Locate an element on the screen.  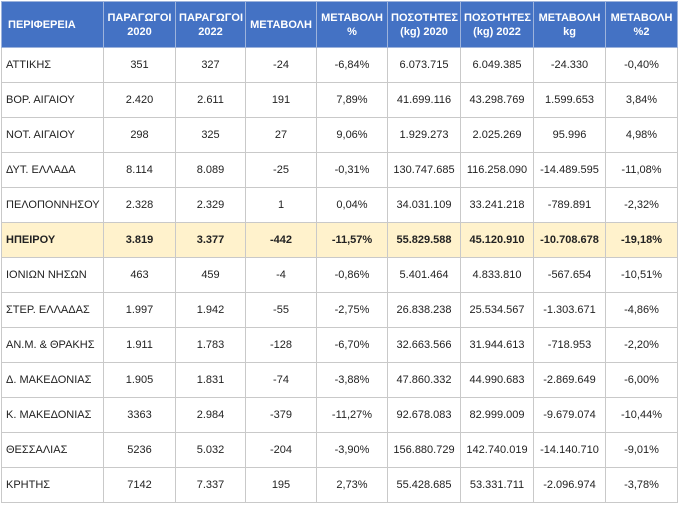
value-cell: -2.096.974 is located at coordinates (569, 485).